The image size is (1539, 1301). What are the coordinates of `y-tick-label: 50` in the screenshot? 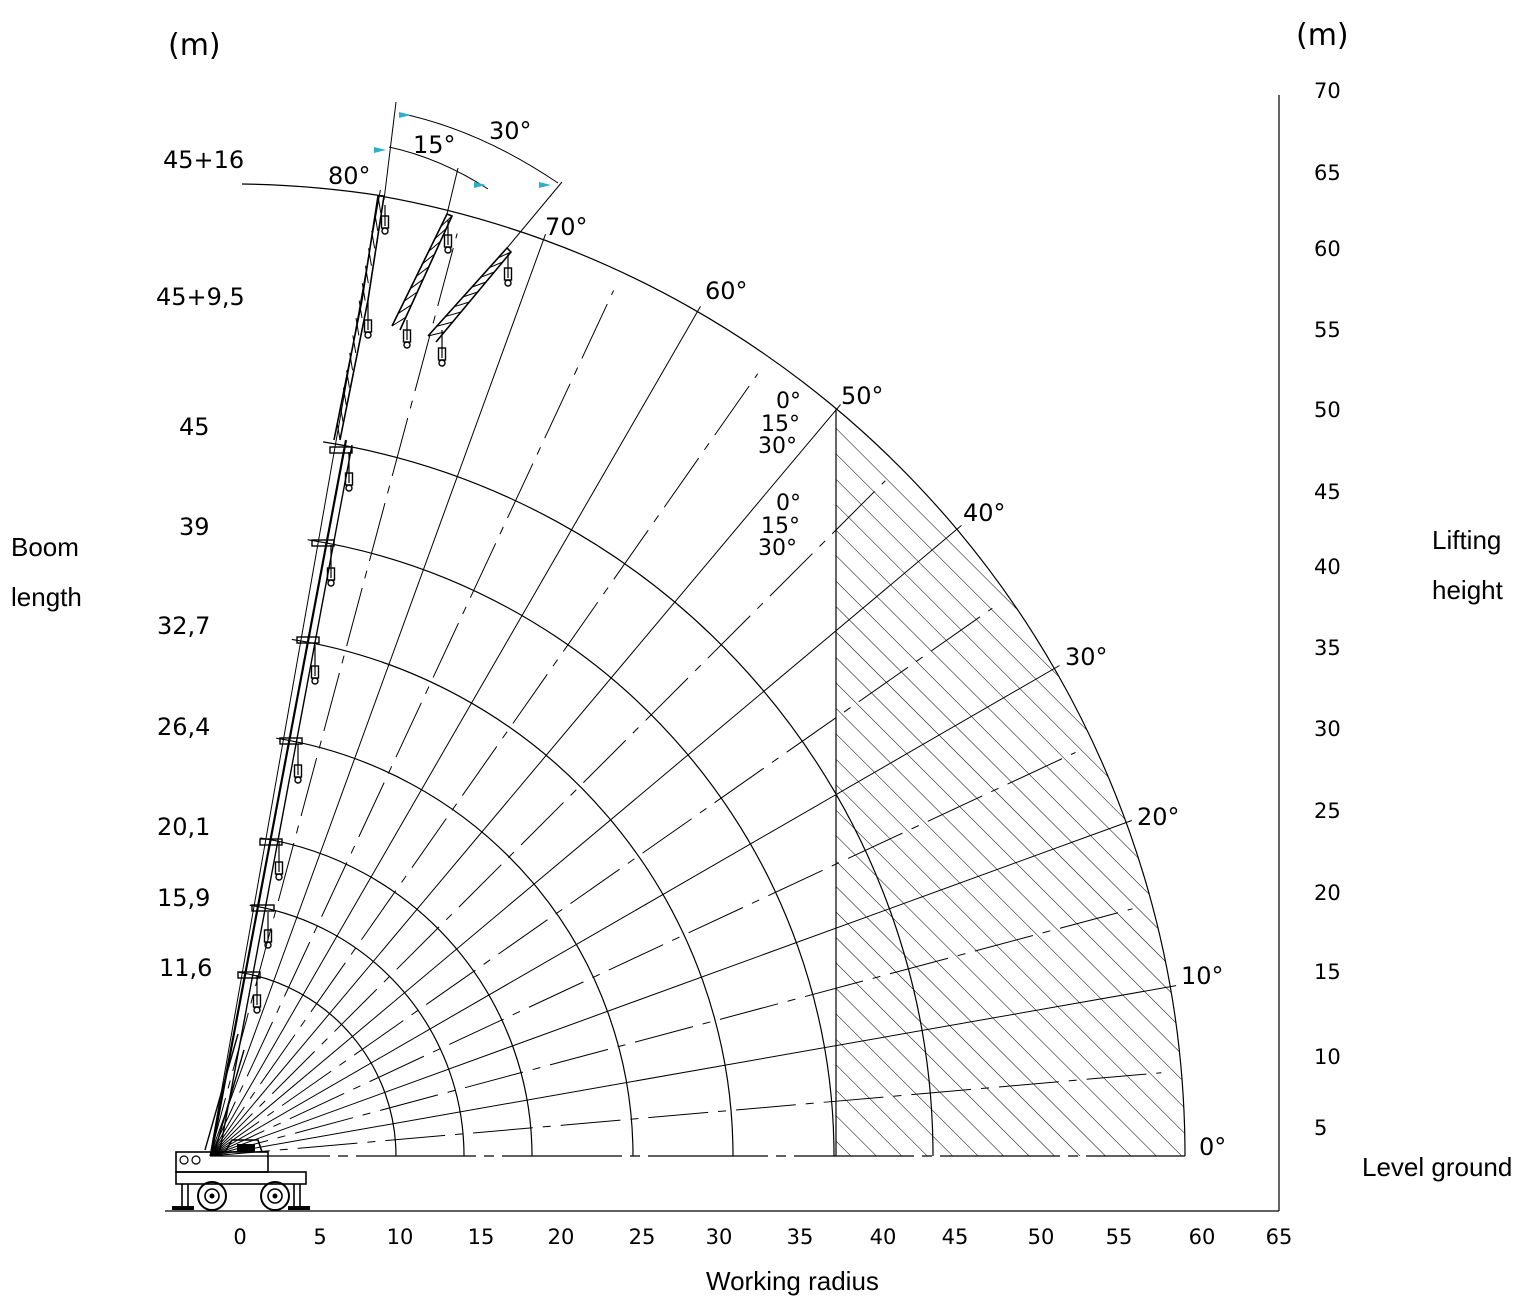 It's located at (1327, 410).